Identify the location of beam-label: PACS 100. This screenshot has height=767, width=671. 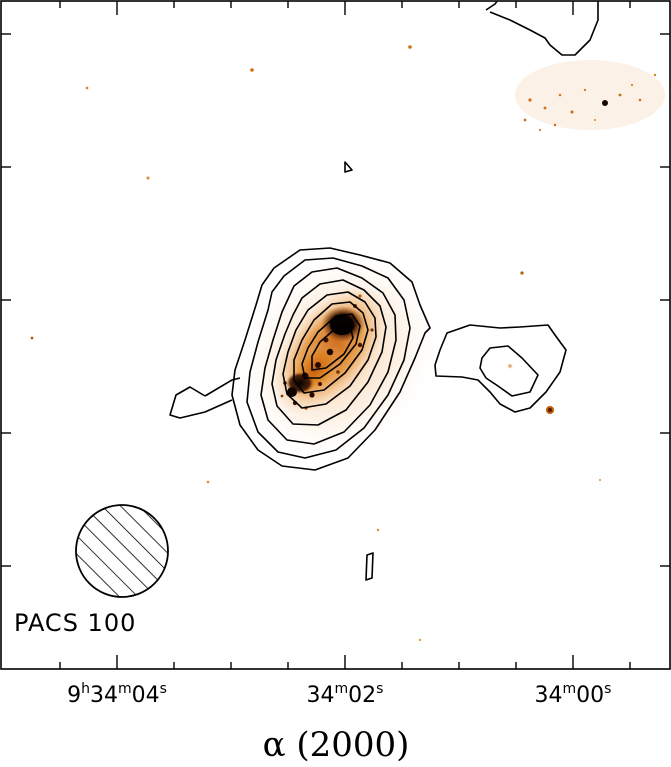
(75, 623).